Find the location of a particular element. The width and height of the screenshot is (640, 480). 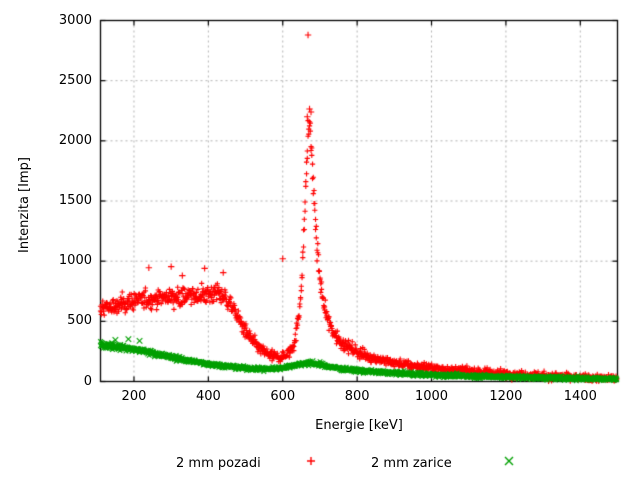

x-axis-tick-label: 200 is located at coordinates (134, 396).